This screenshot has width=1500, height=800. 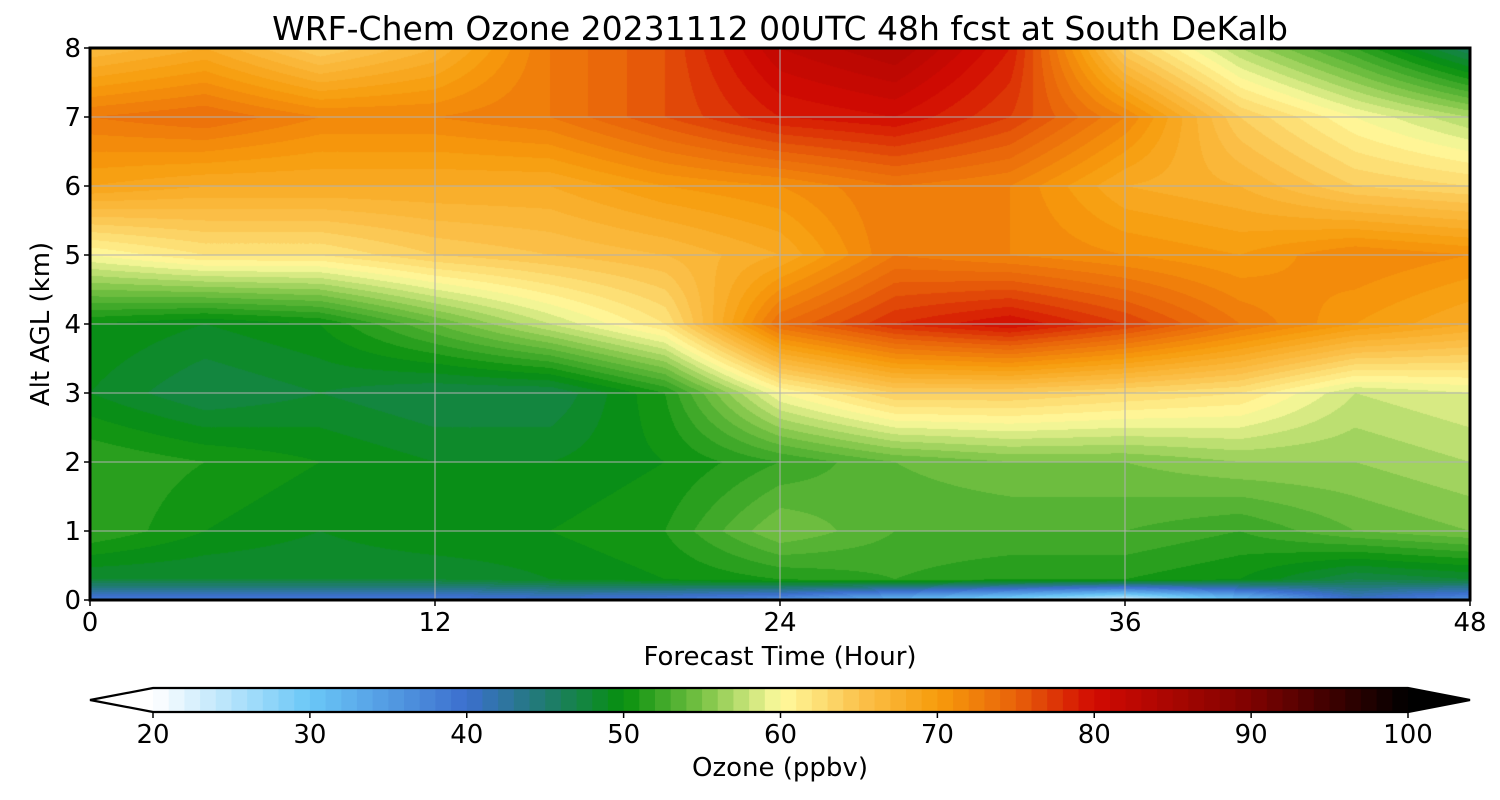 What do you see at coordinates (784, 619) in the screenshot?
I see `x-axis-ticks: 0 12 24 36 48` at bounding box center [784, 619].